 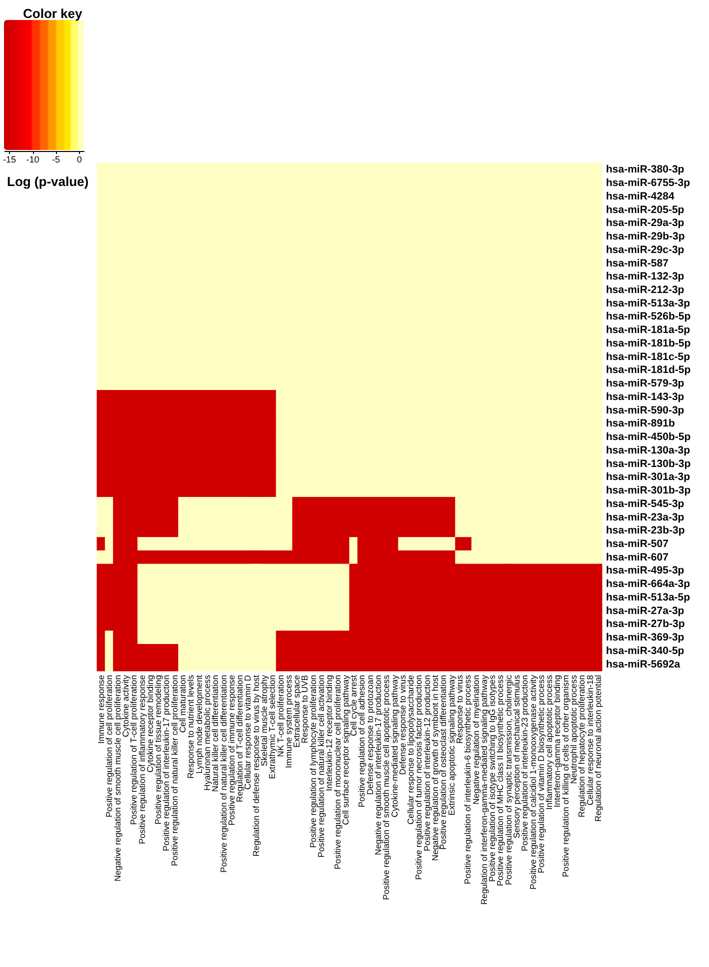 What do you see at coordinates (645, 276) in the screenshot?
I see `y-tick-label: hsa-miR-132-3p` at bounding box center [645, 276].